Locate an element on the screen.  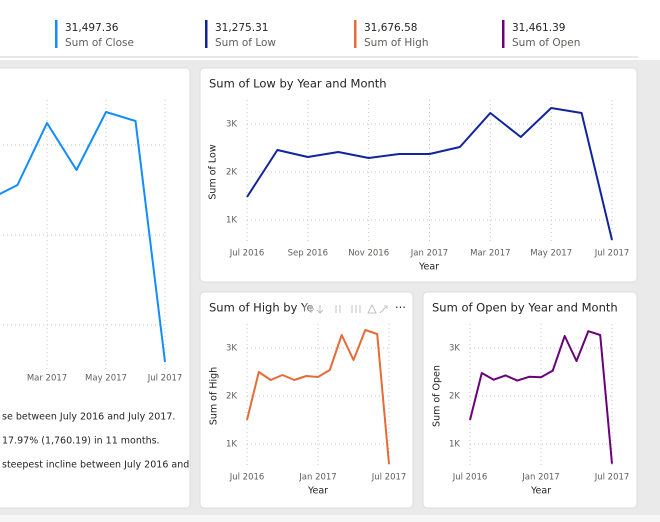
filter-icon is located at coordinates (372, 309).